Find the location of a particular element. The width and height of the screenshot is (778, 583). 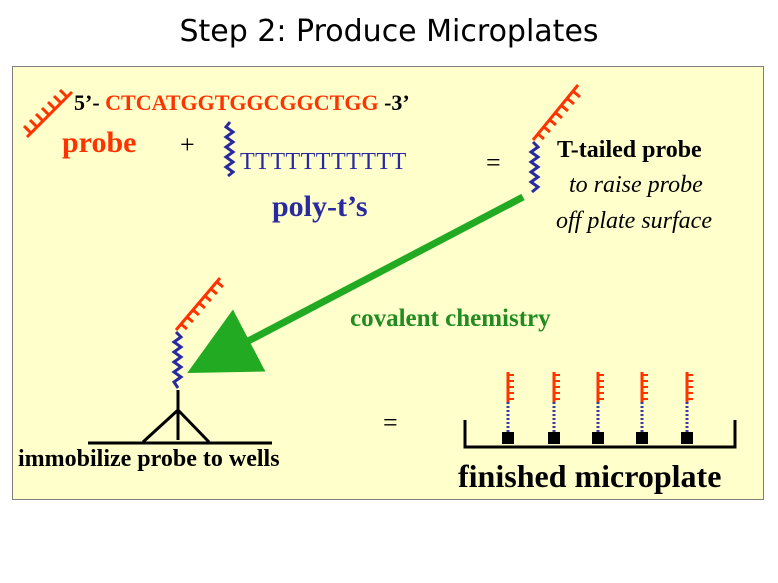

plus-sign: + is located at coordinates (187, 144).